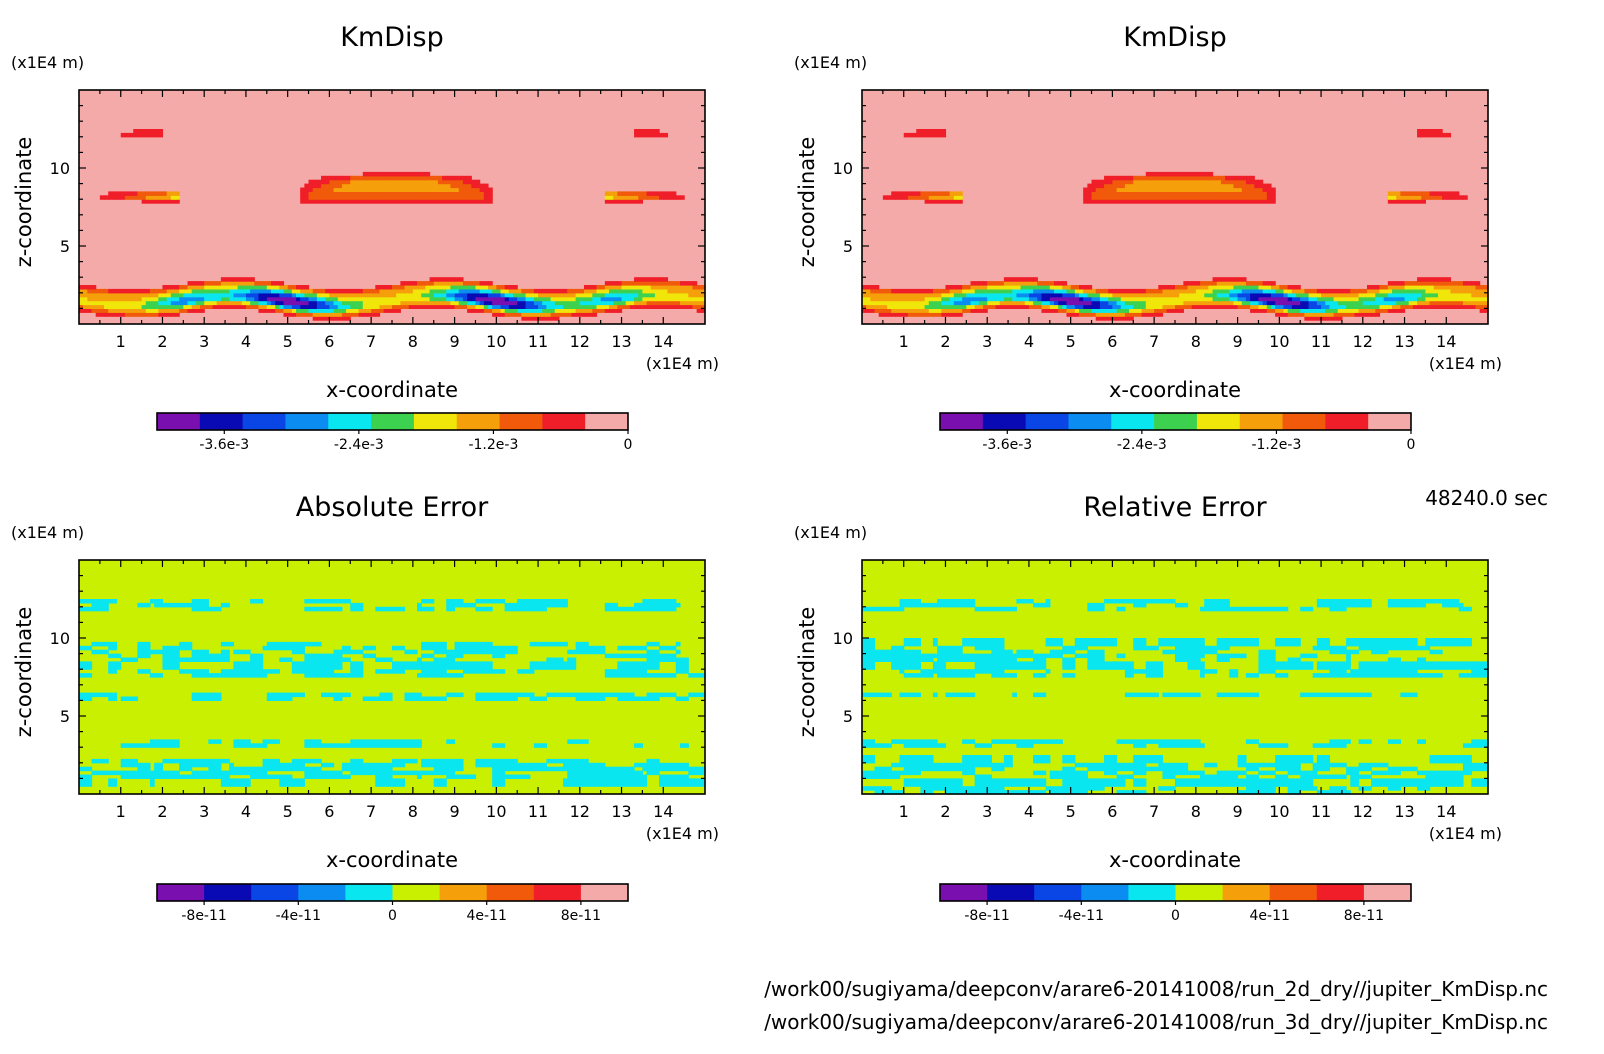  What do you see at coordinates (628, 445) in the screenshot?
I see `colorbar-tick-label: 0` at bounding box center [628, 445].